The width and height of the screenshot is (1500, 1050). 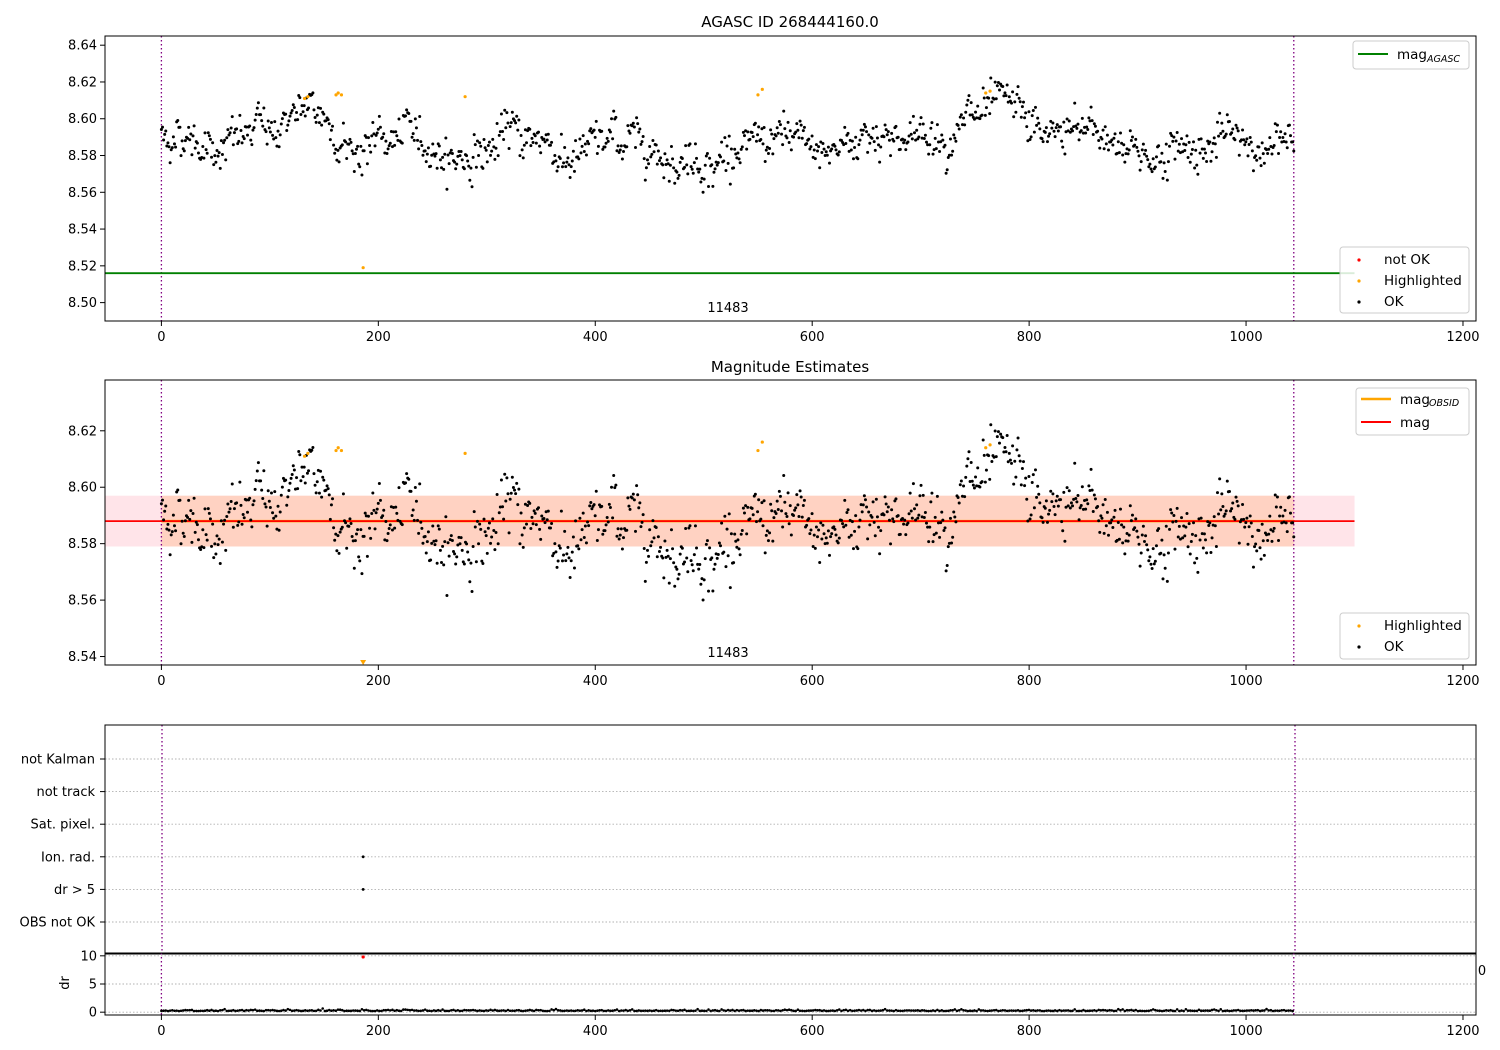 What do you see at coordinates (1462, 337) in the screenshot?
I see `x-tick-label: 1200` at bounding box center [1462, 337].